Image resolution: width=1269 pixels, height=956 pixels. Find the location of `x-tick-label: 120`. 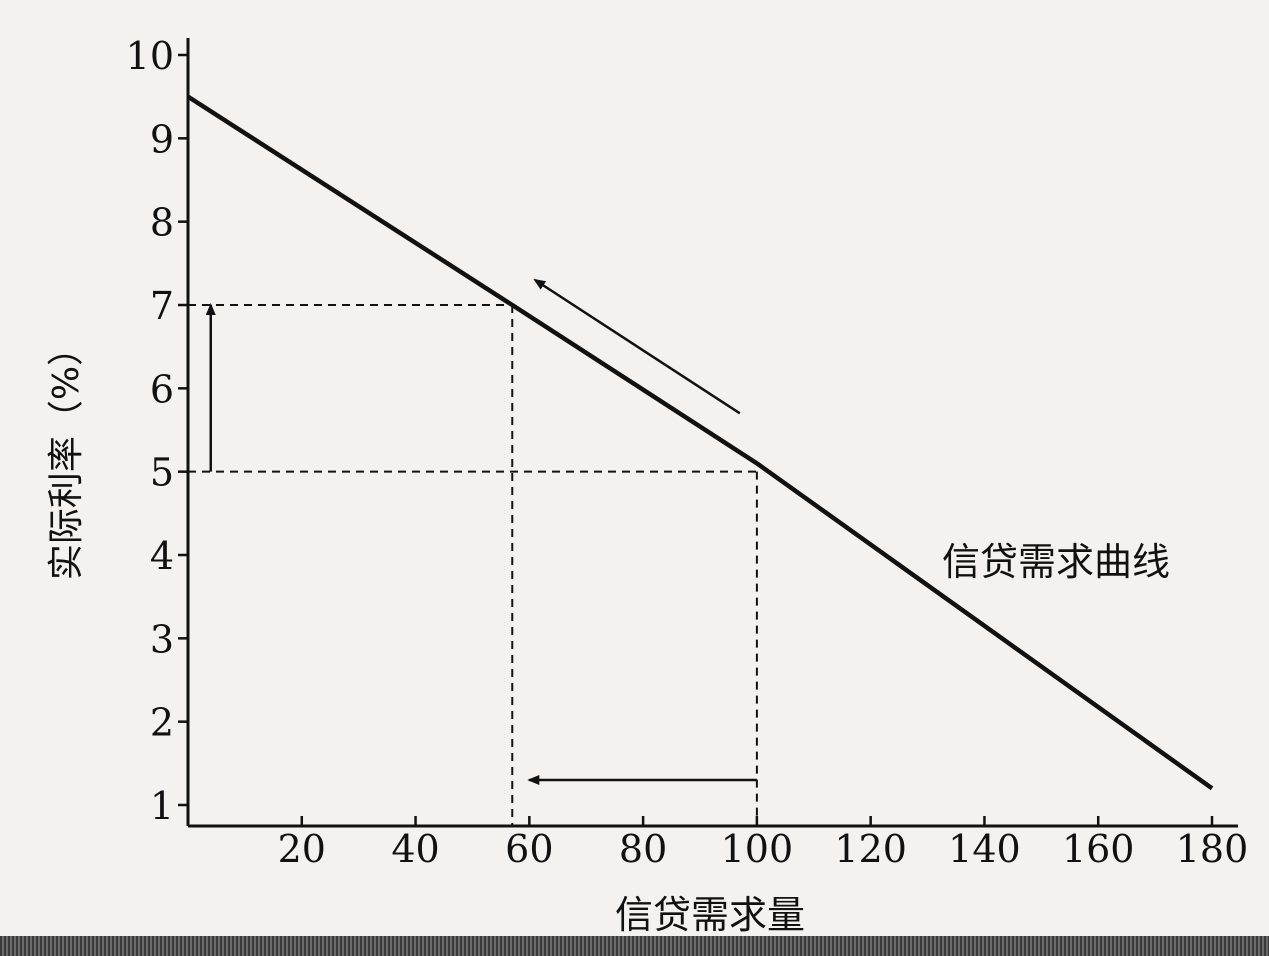

x-tick-label: 120 is located at coordinates (870, 849).